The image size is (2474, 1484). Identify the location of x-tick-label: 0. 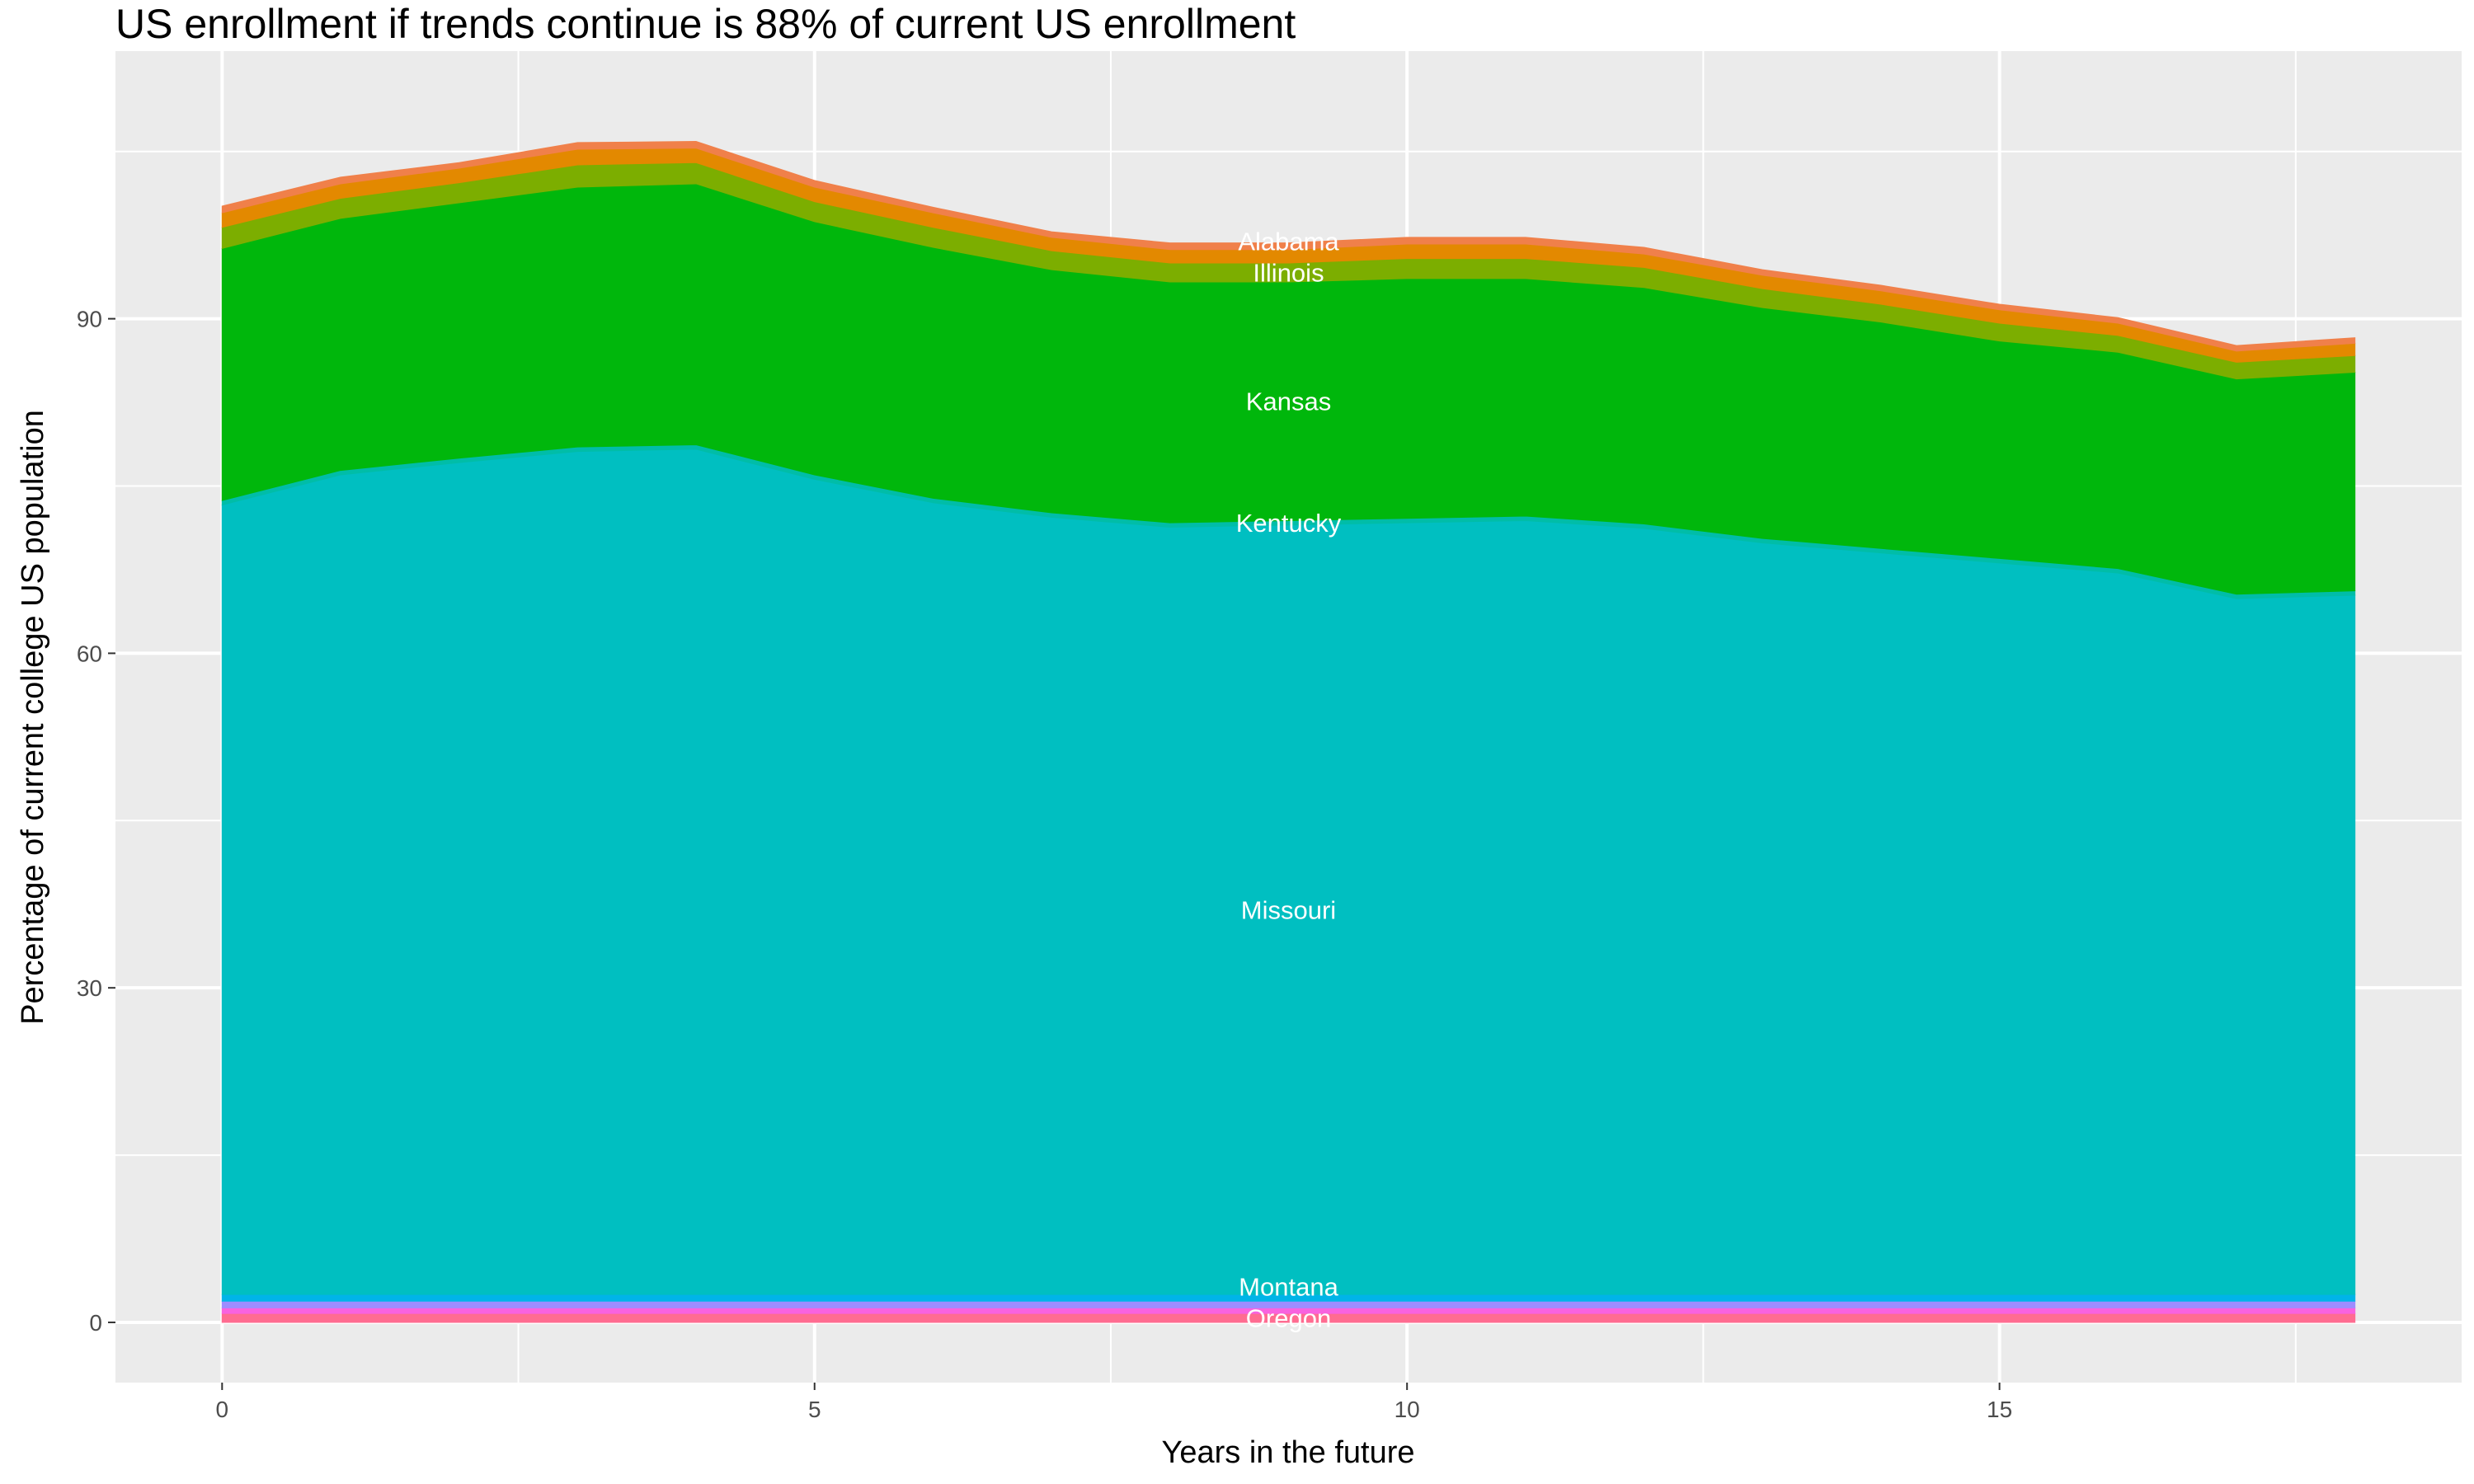
(222, 1409).